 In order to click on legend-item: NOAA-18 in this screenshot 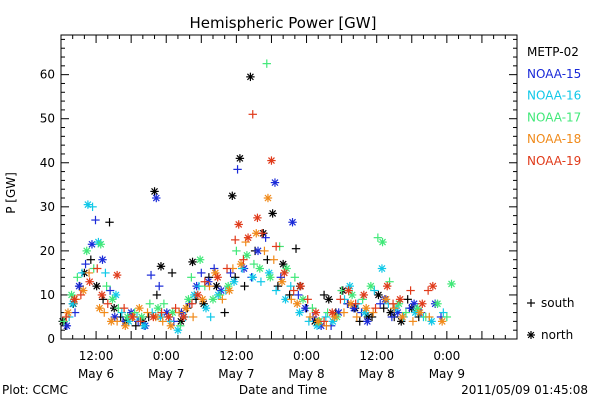, I will do `click(554, 139)`.